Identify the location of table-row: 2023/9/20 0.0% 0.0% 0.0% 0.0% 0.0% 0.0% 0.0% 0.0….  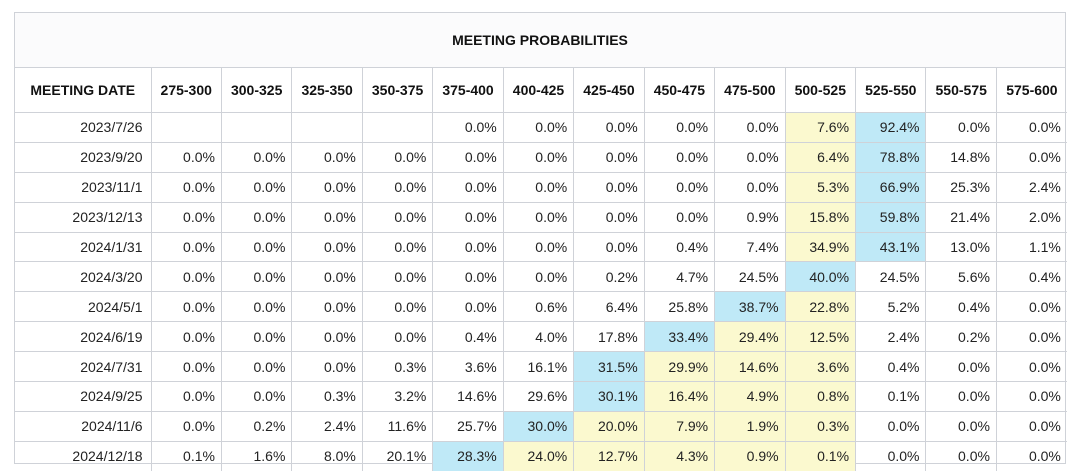
(541, 157).